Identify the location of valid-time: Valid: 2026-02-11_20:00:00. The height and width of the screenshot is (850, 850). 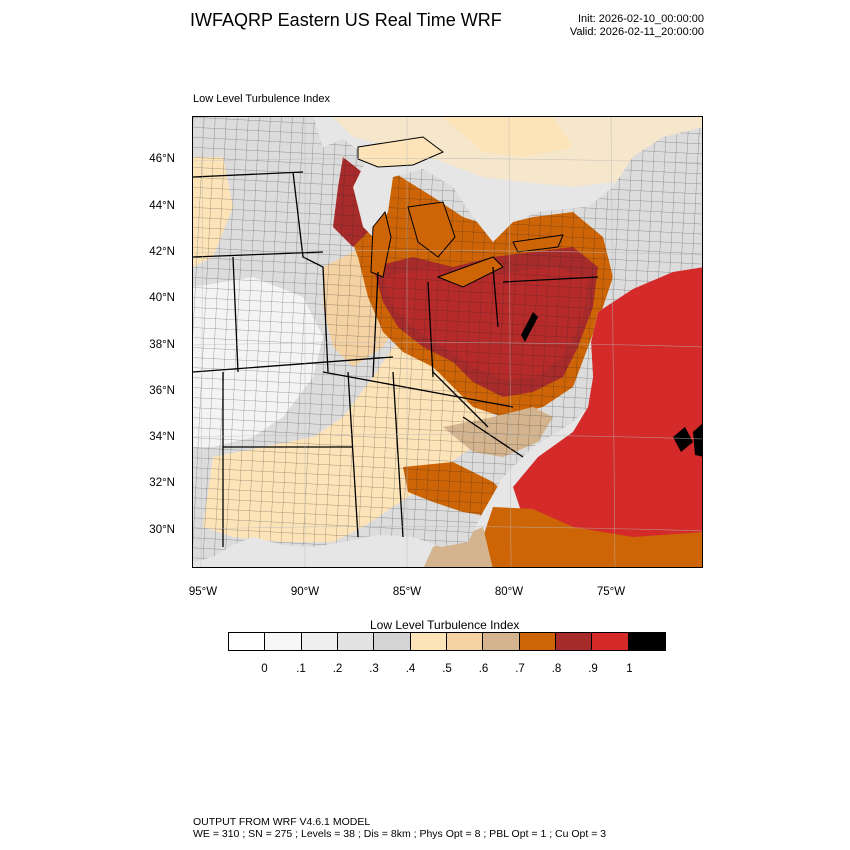
(636, 32).